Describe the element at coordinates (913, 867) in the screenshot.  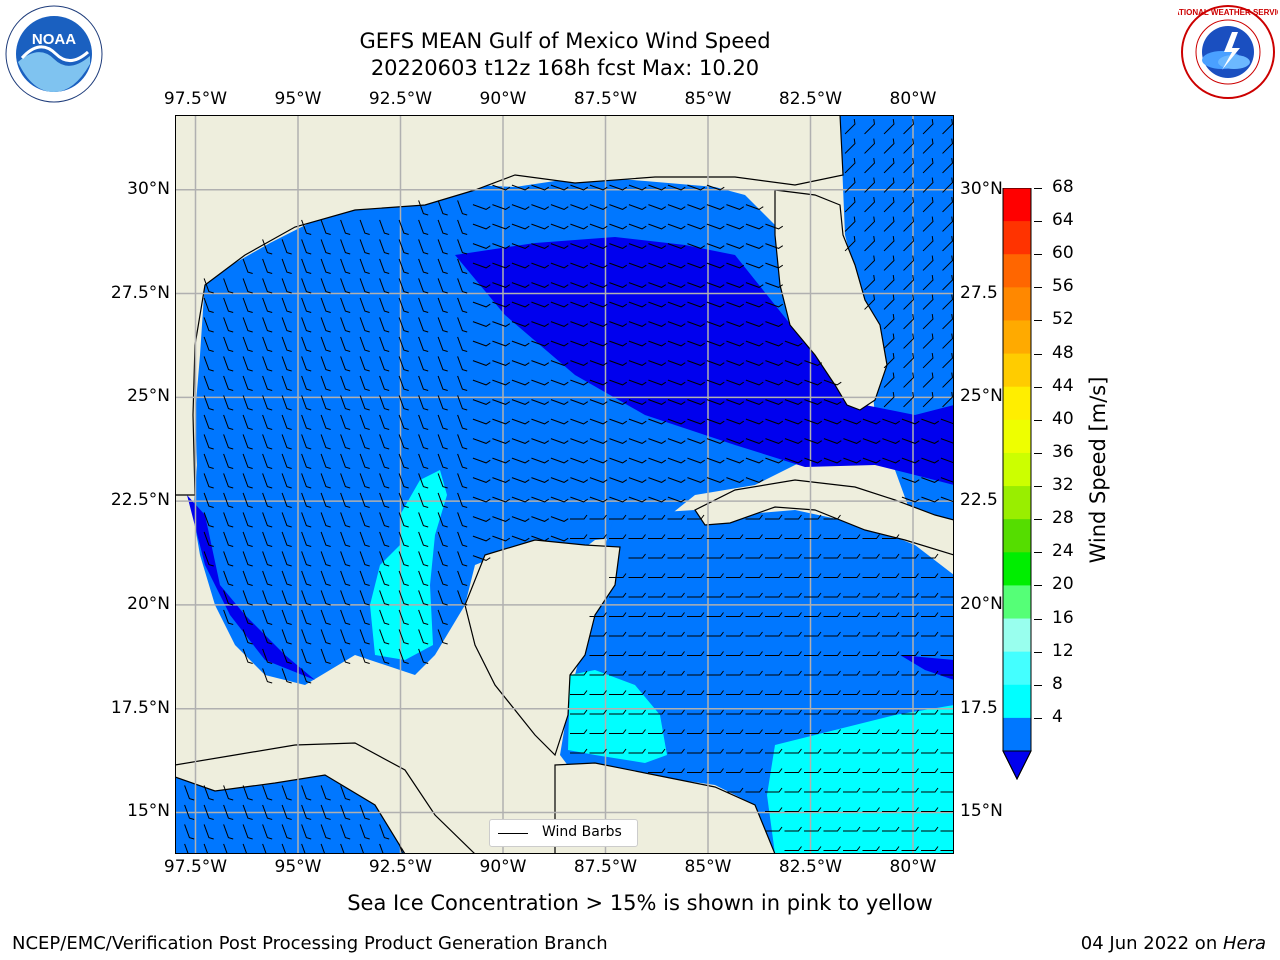
I see `lon-label-bottom: 80°W` at that location.